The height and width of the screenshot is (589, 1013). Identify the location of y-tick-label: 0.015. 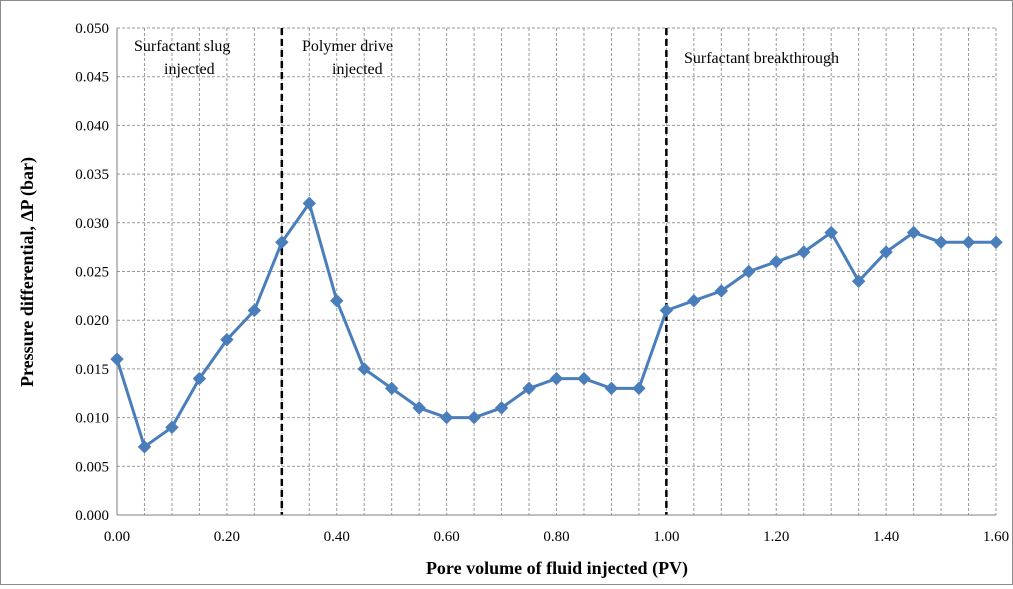
(92, 370).